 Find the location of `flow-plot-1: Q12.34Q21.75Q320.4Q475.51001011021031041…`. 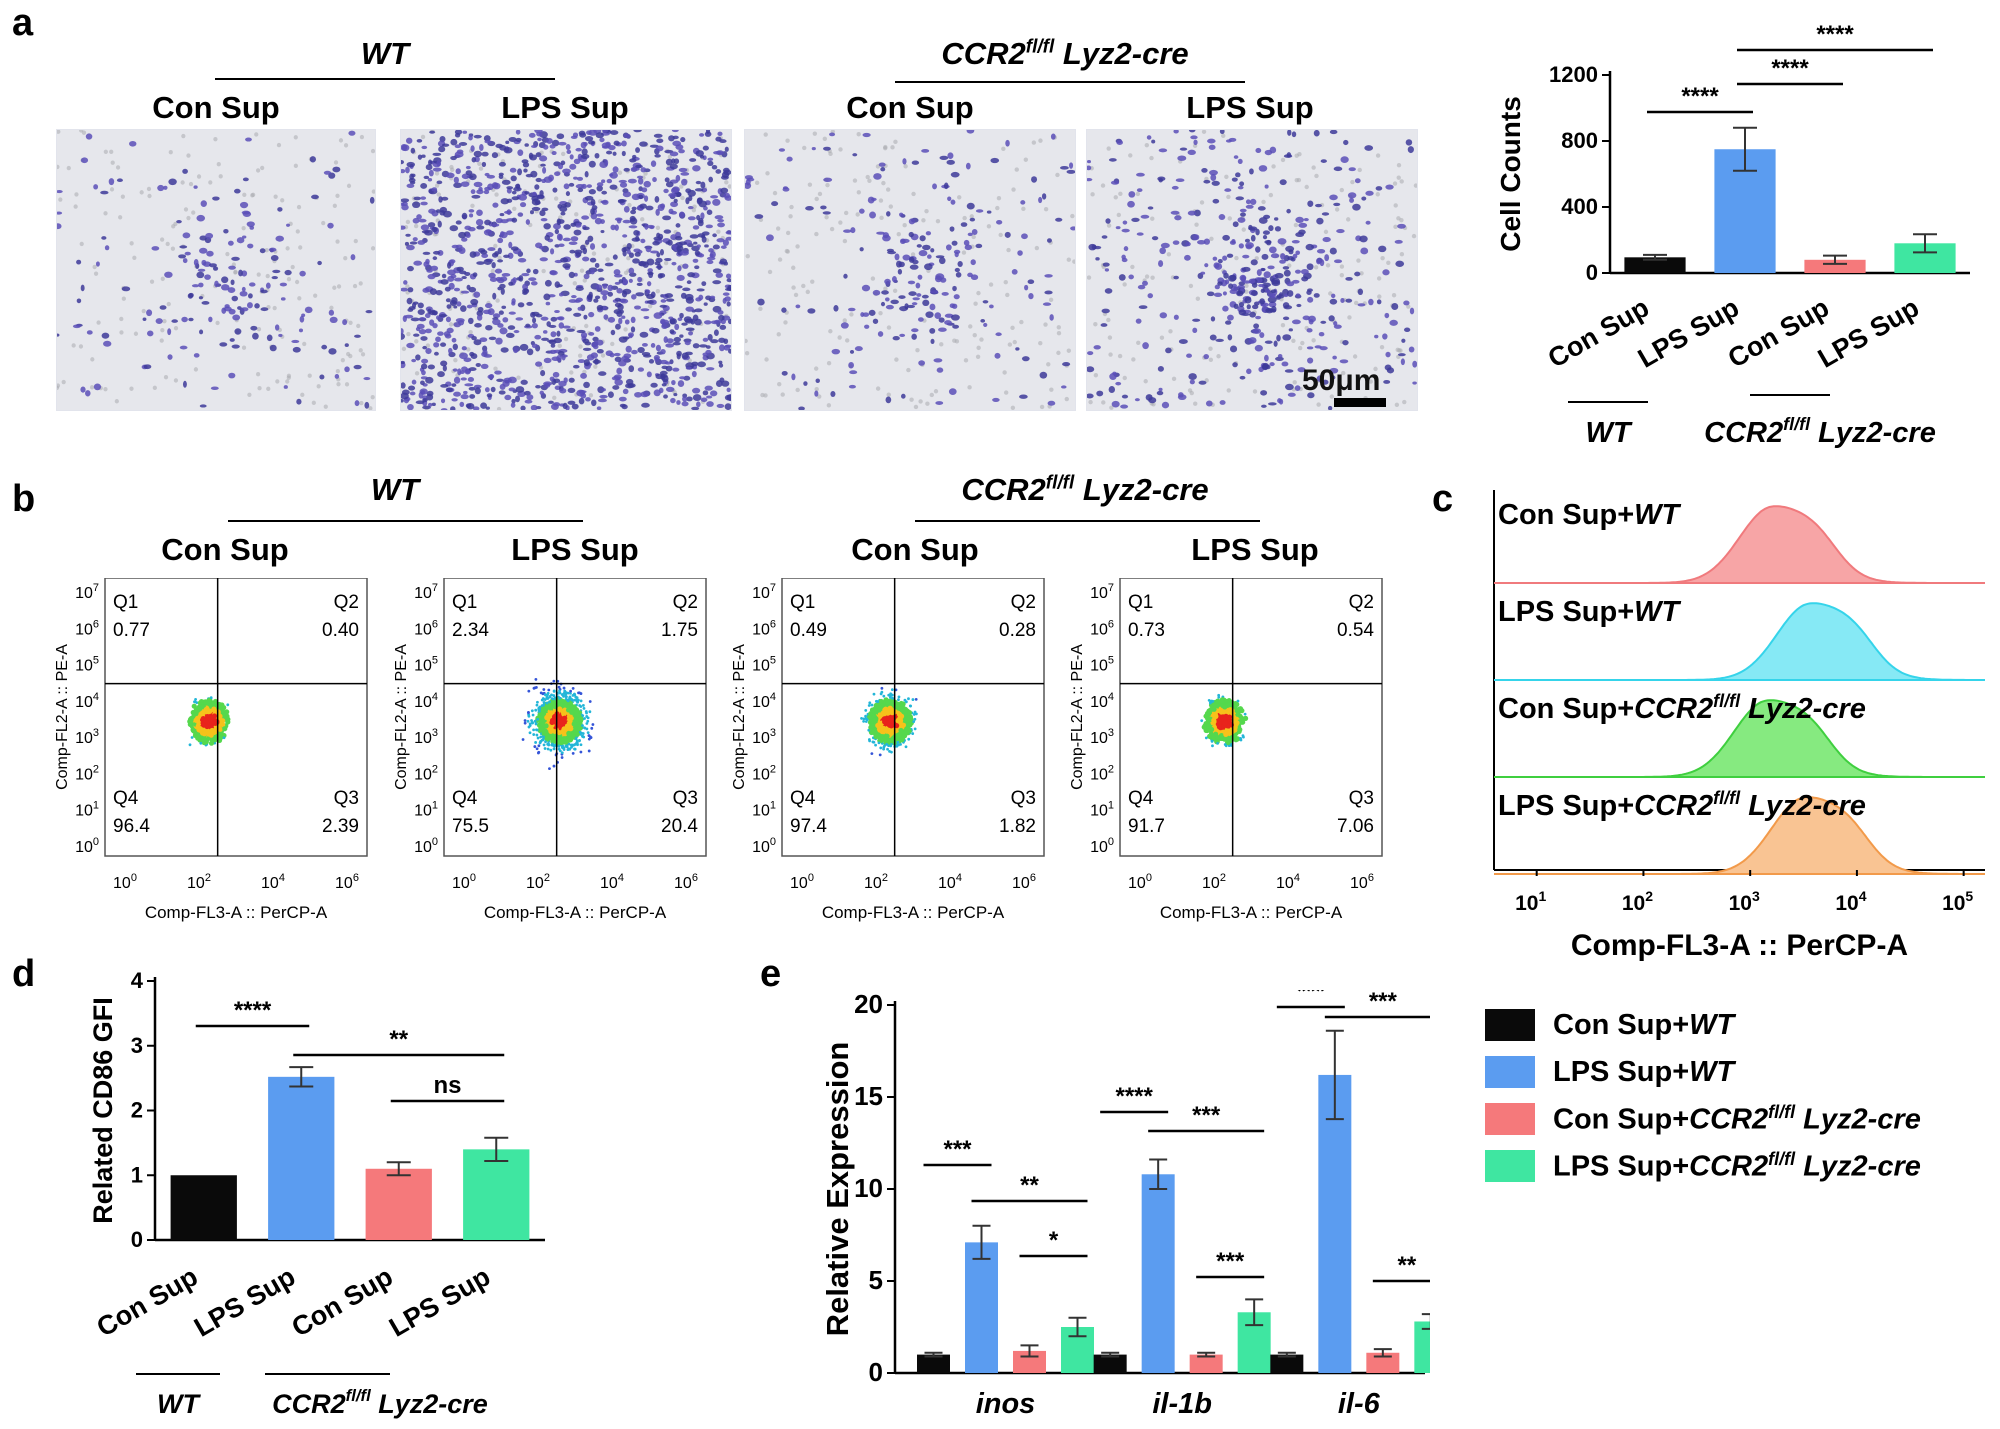

flow-plot-1: Q12.34Q21.75Q320.4Q475.51001011021031041… is located at coordinates (550, 750).